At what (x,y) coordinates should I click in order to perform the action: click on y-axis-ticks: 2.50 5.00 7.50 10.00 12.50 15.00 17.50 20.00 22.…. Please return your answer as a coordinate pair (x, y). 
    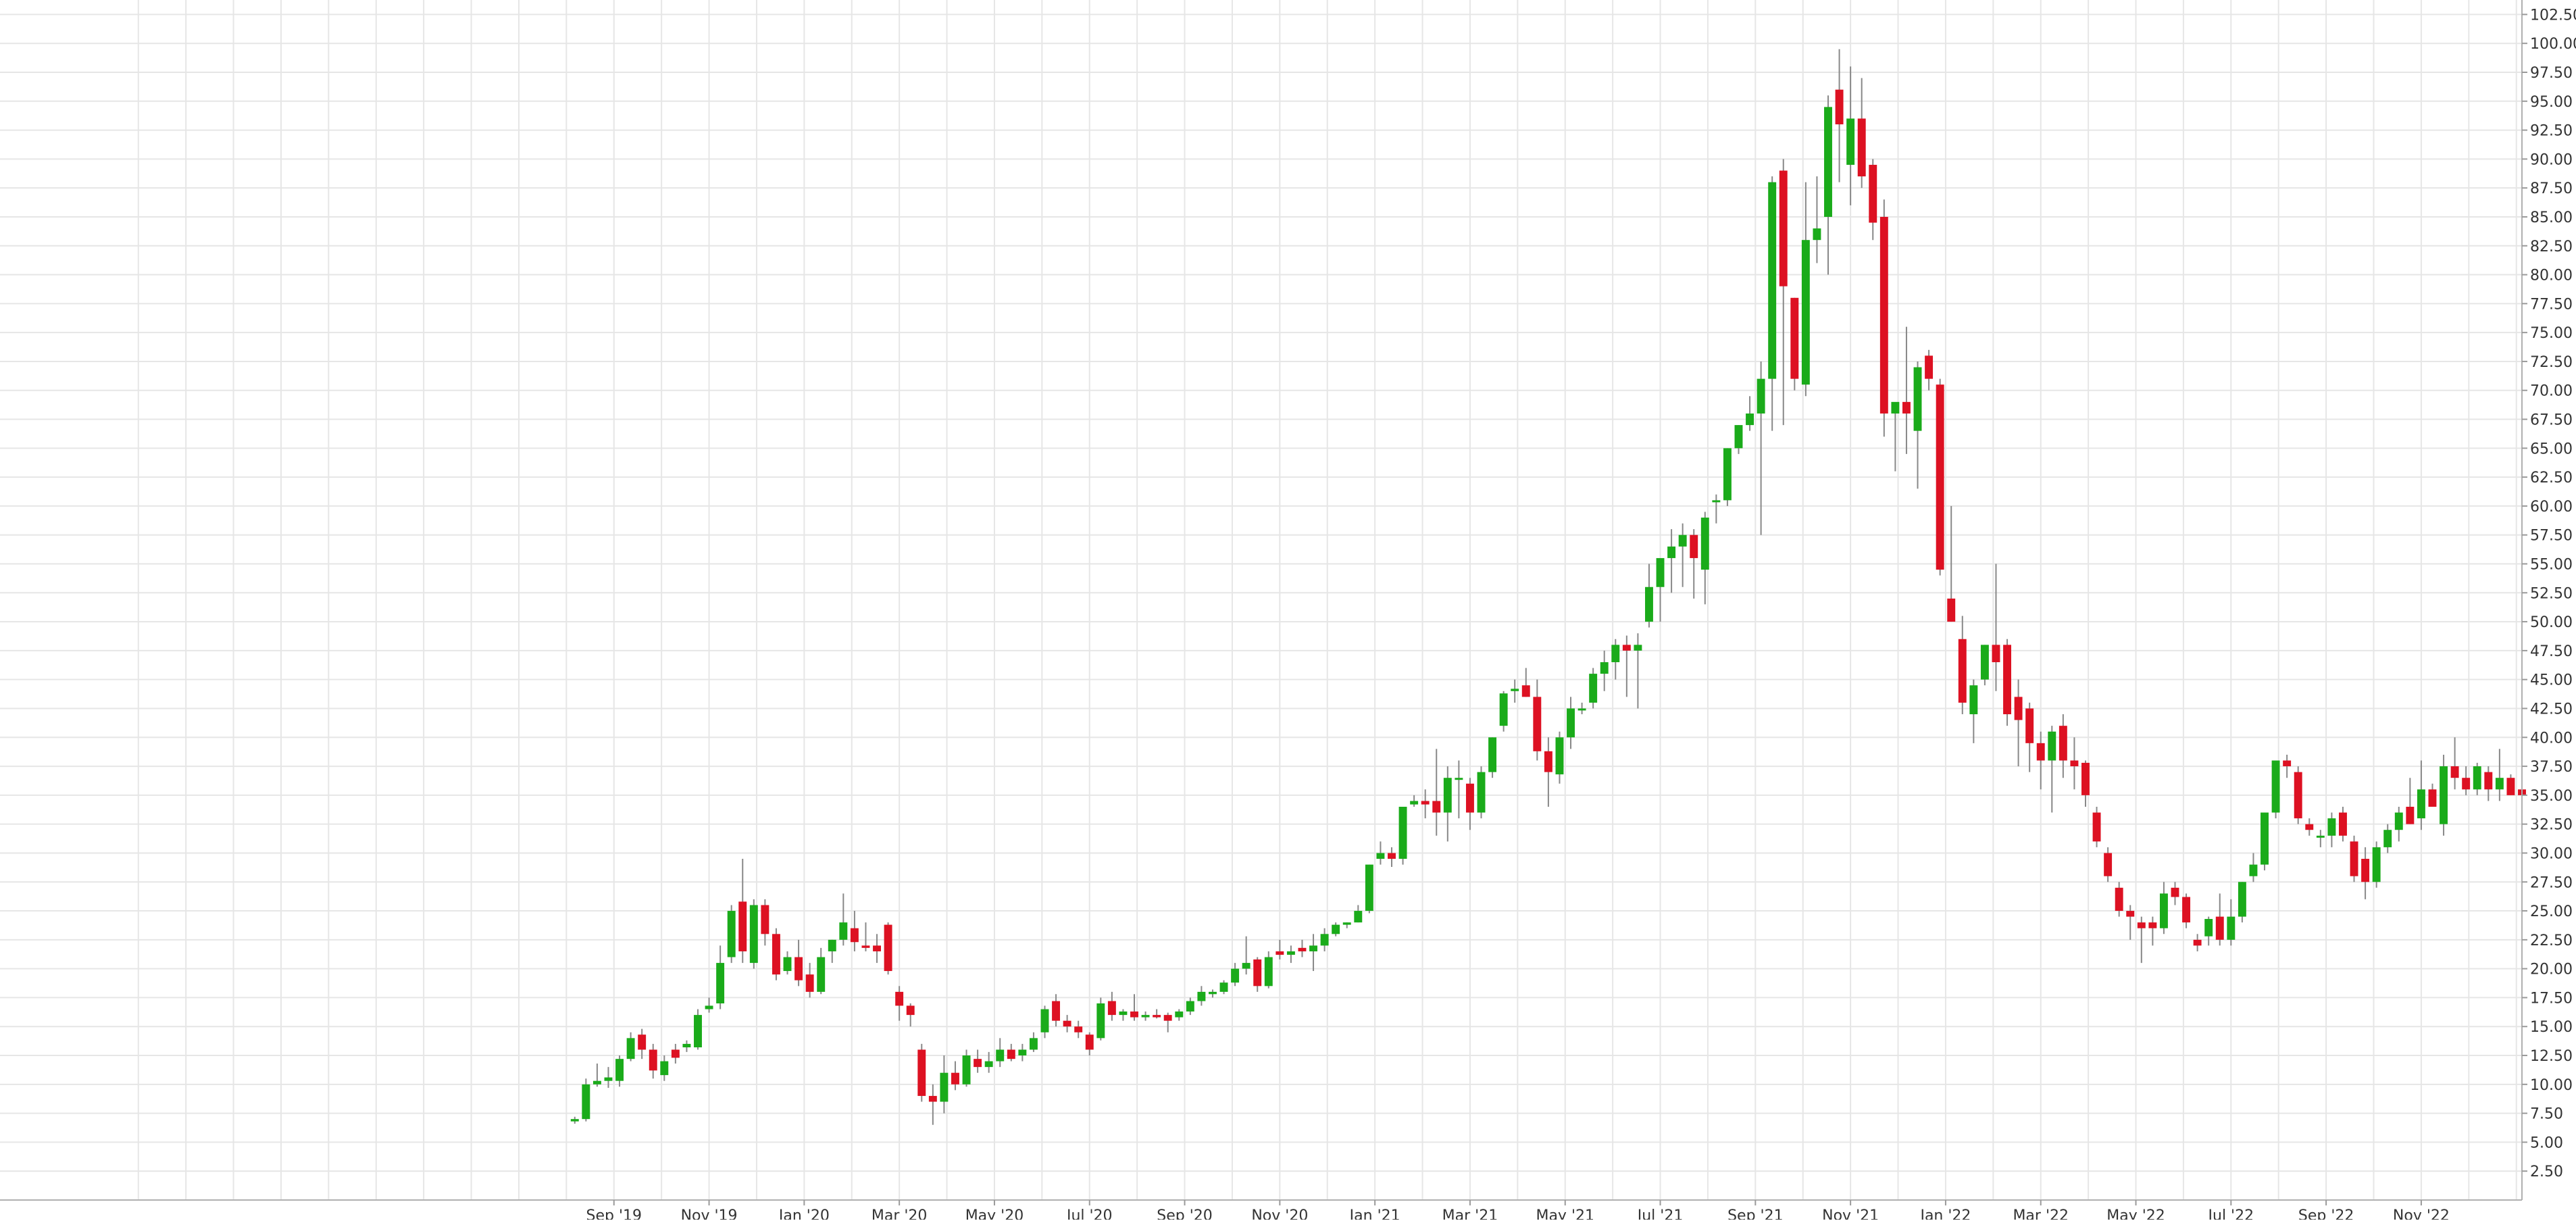
    Looking at the image, I should click on (2549, 593).